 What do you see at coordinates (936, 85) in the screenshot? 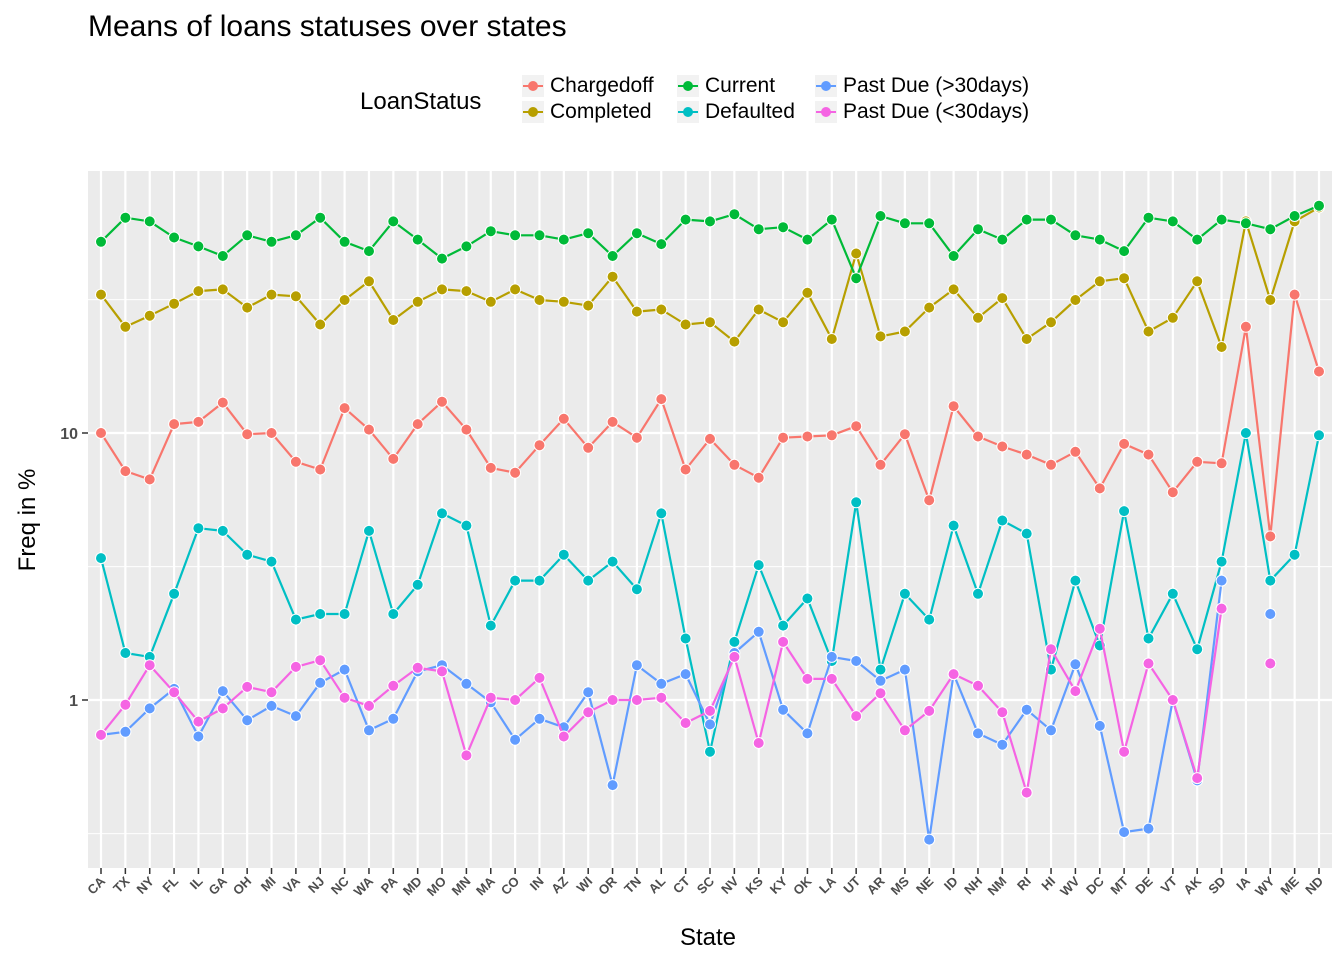
I see `legend-label: Past Due (>30days)` at bounding box center [936, 85].